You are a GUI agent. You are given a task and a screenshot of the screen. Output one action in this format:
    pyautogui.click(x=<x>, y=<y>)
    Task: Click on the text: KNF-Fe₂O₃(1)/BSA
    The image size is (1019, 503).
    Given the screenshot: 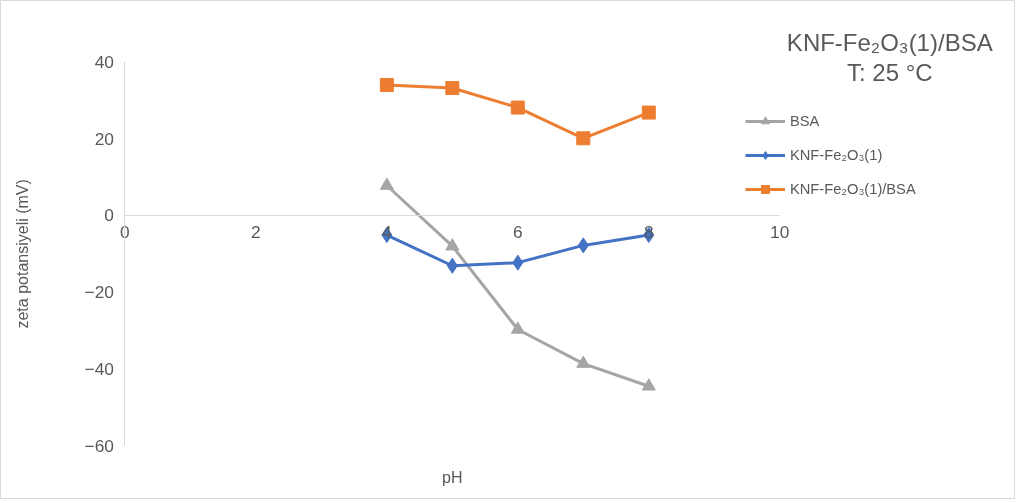 What is the action you would take?
    pyautogui.click(x=889, y=42)
    